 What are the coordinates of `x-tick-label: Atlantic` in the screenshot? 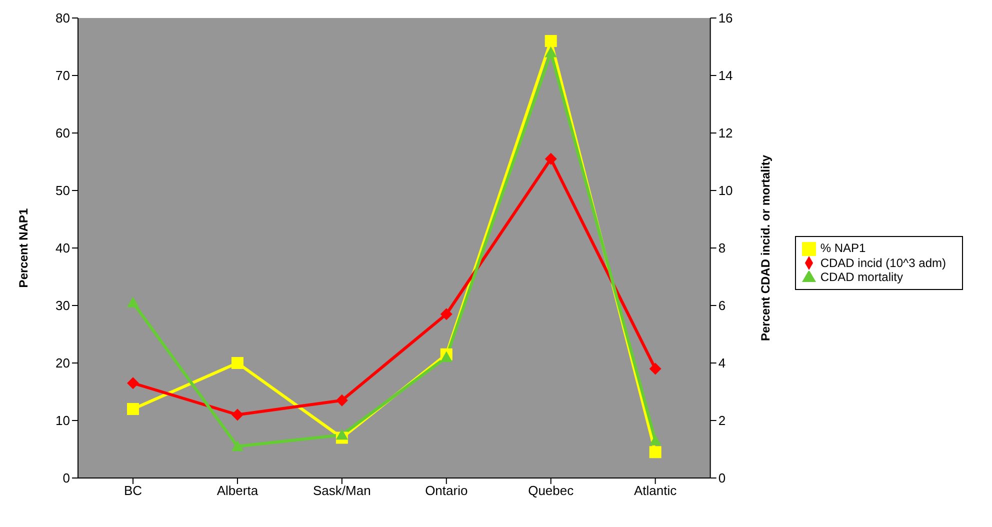 It's located at (656, 490).